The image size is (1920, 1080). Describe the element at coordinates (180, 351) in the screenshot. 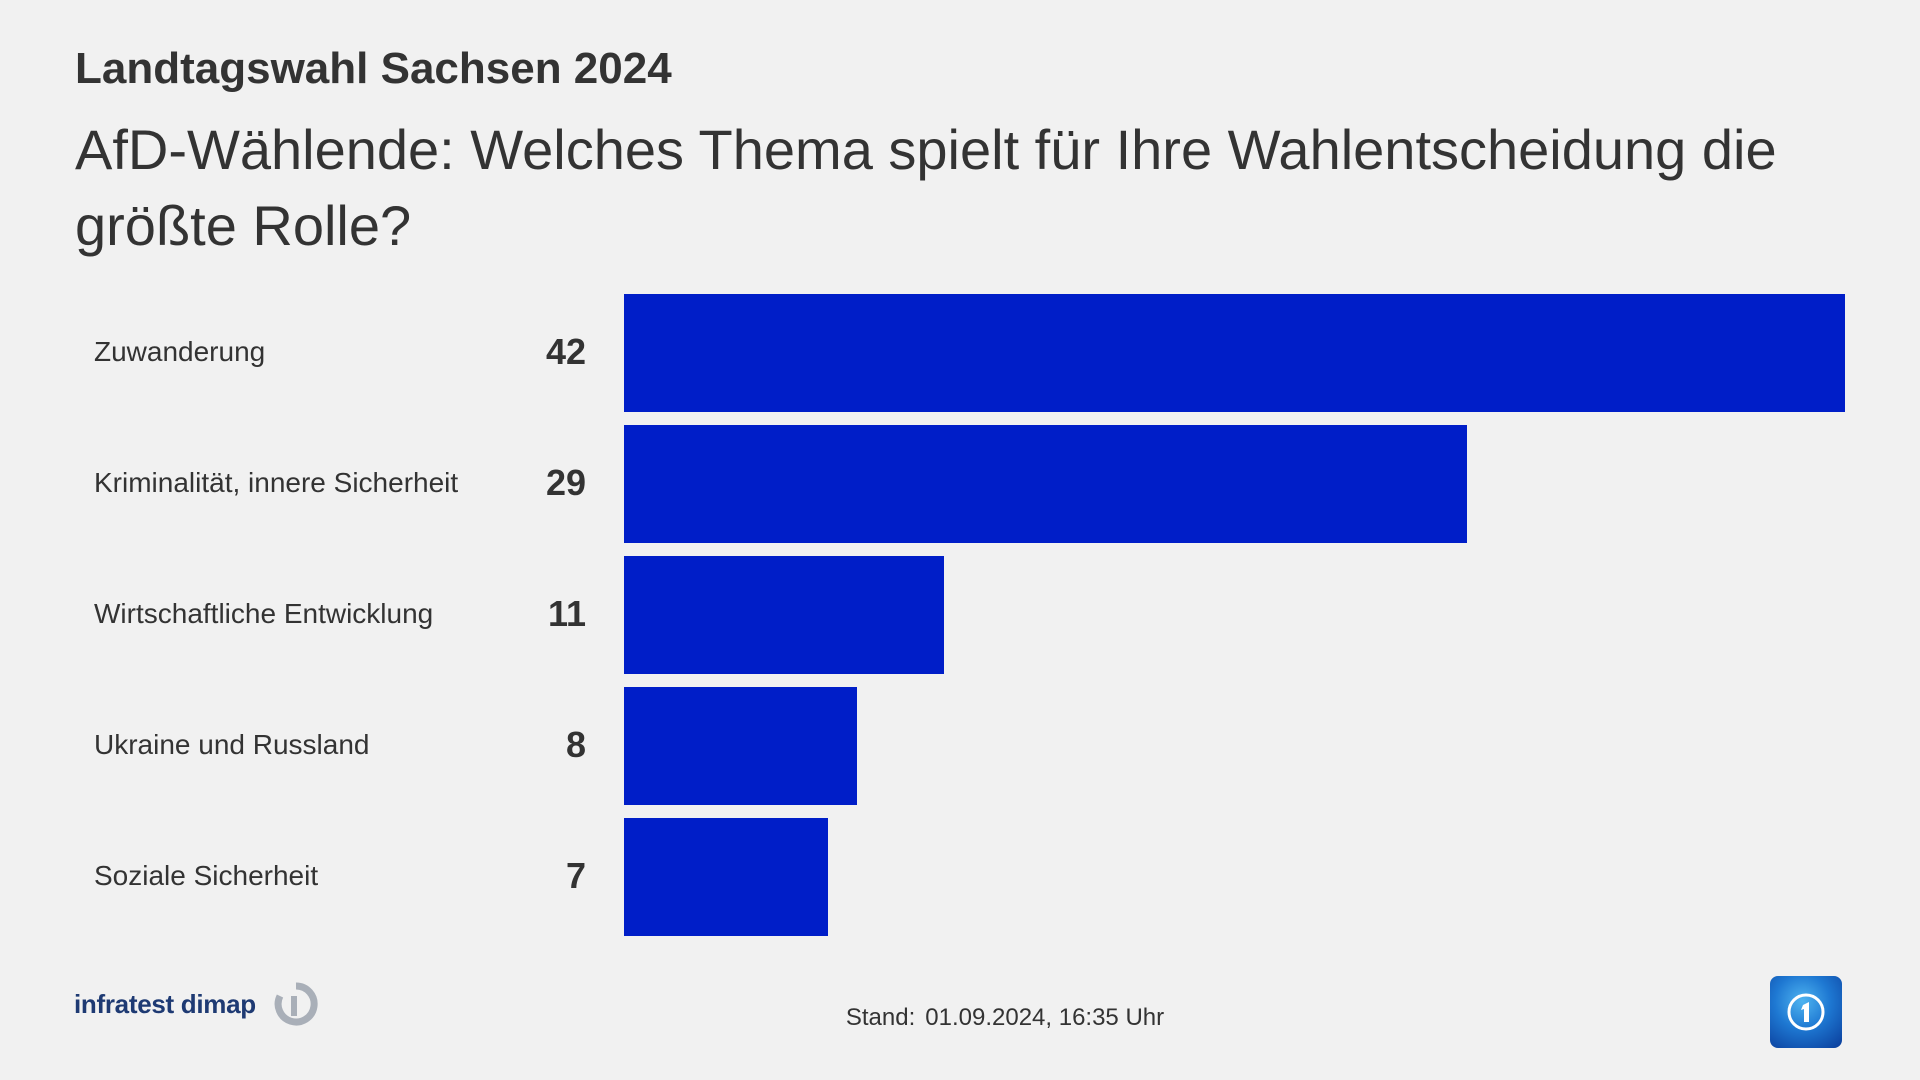

I see `category-label: Zuwanderung` at that location.